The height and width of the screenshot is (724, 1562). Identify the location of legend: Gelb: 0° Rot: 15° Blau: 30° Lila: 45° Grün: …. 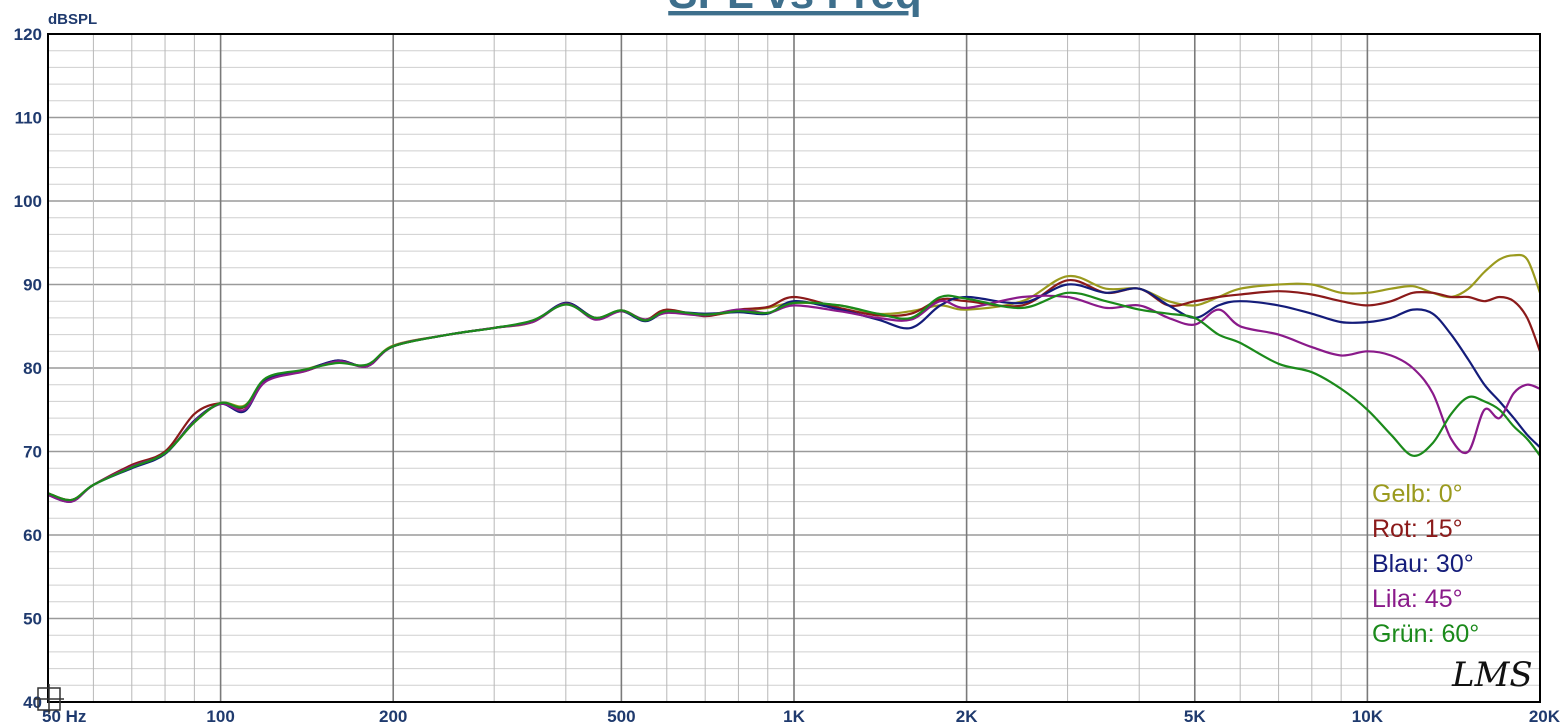
(1425, 564).